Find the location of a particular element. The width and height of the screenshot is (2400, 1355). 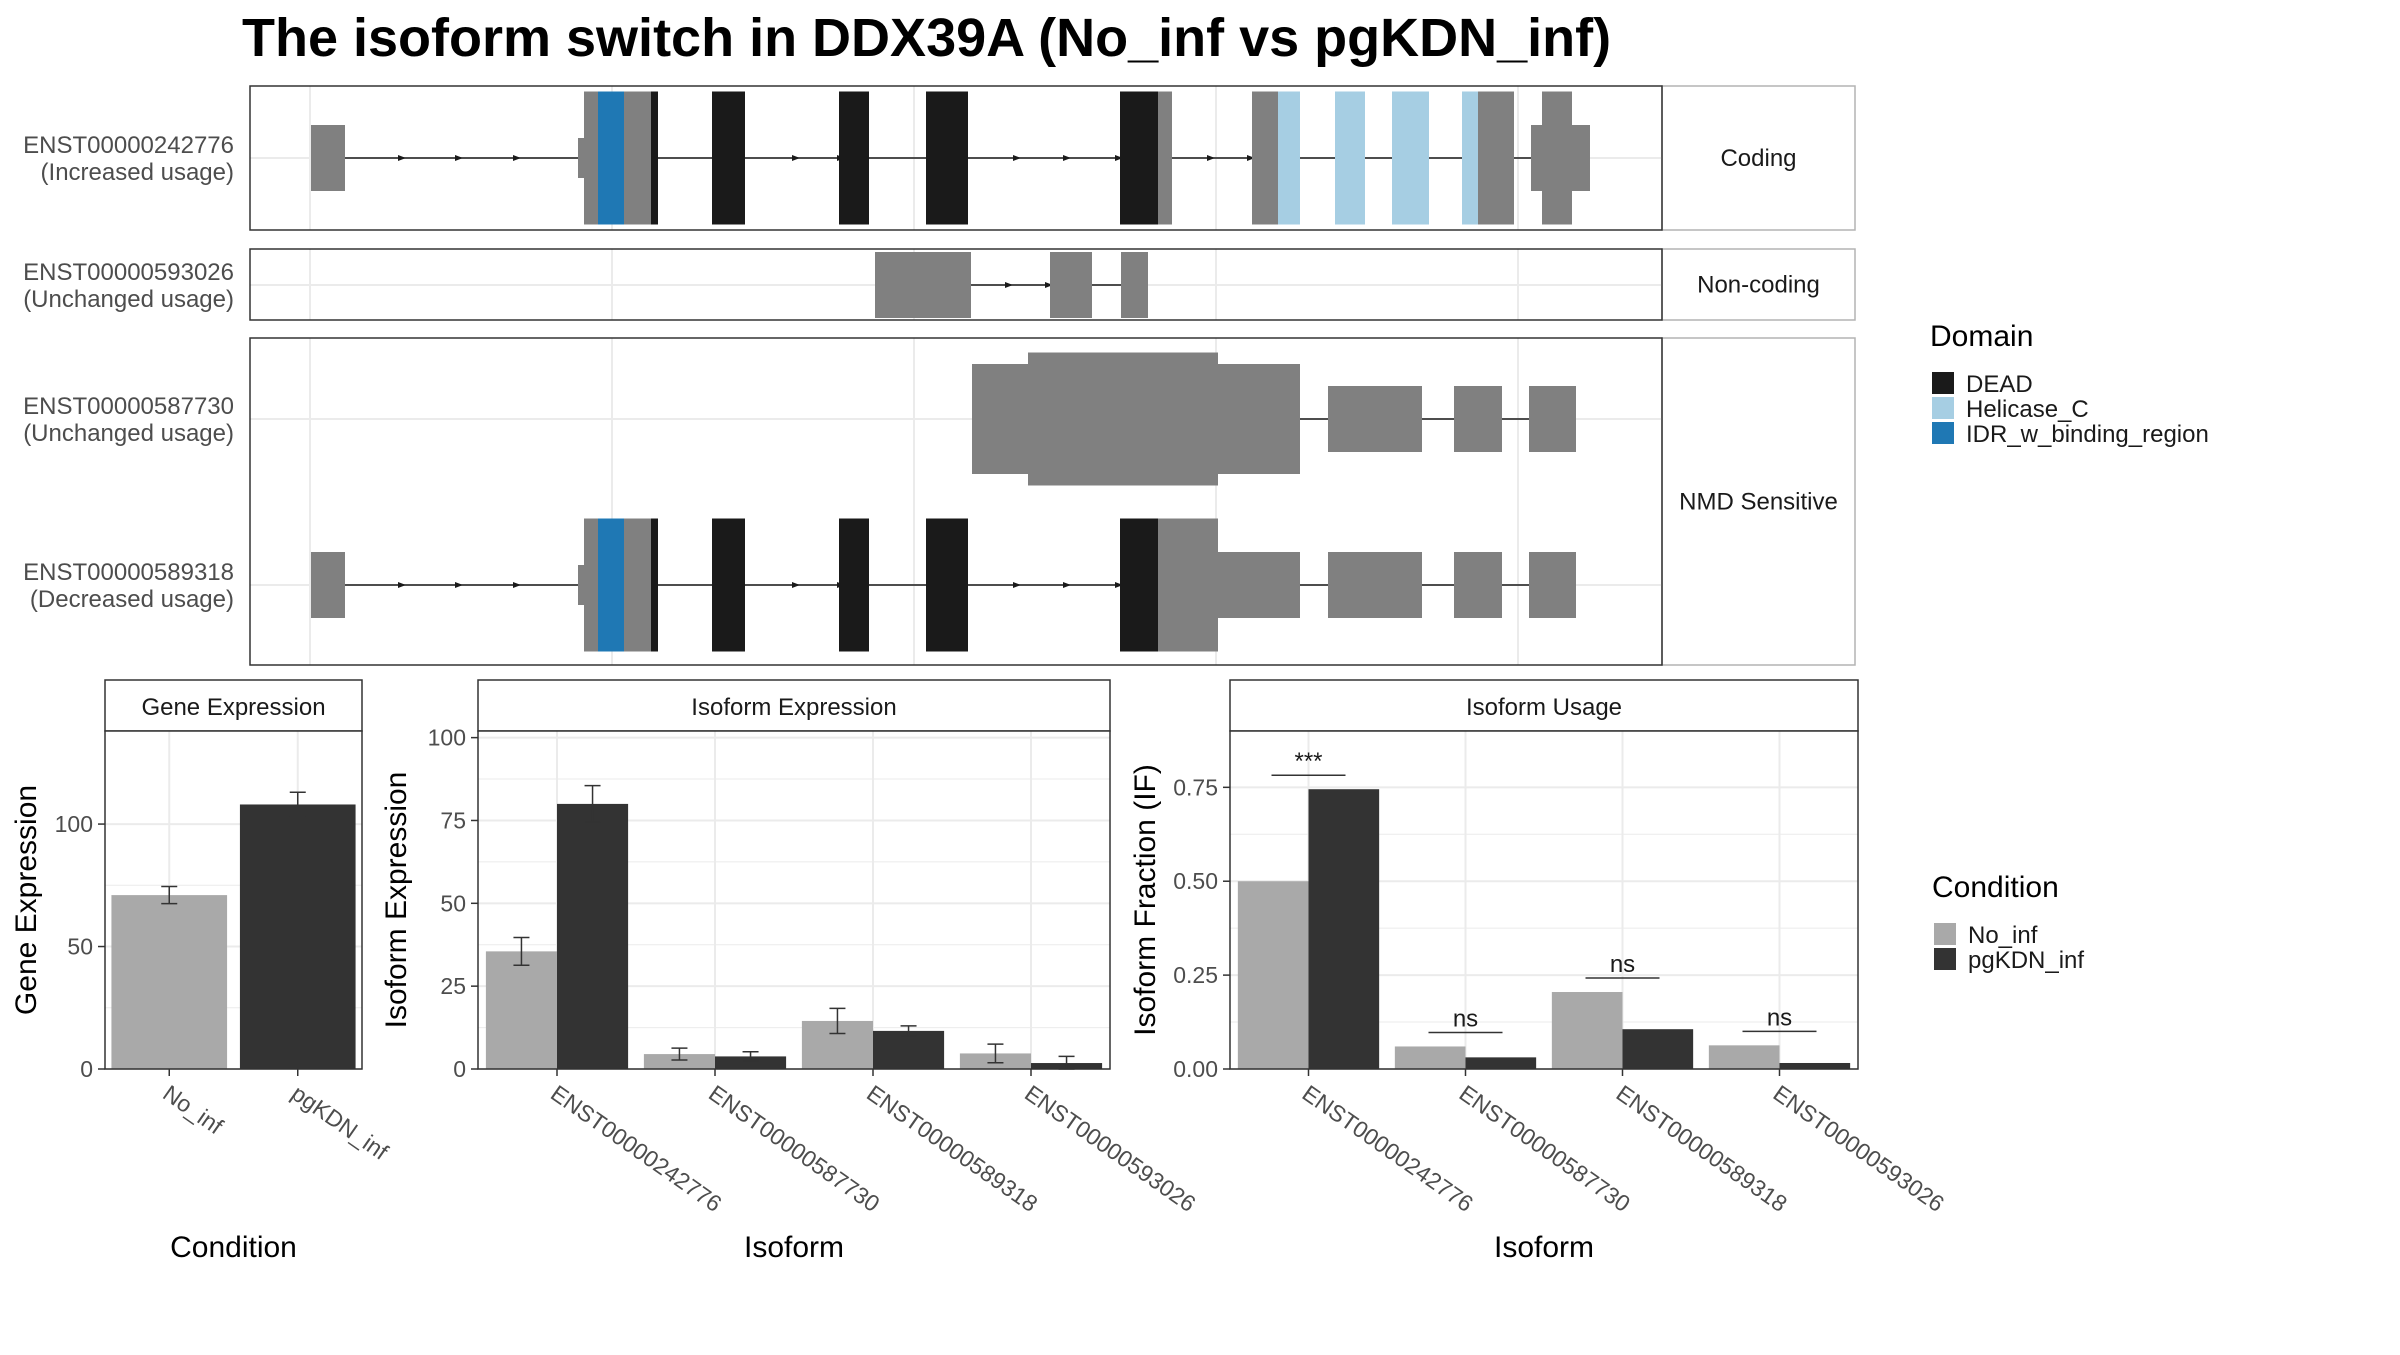

y-tick-label: 75 is located at coordinates (453, 820).